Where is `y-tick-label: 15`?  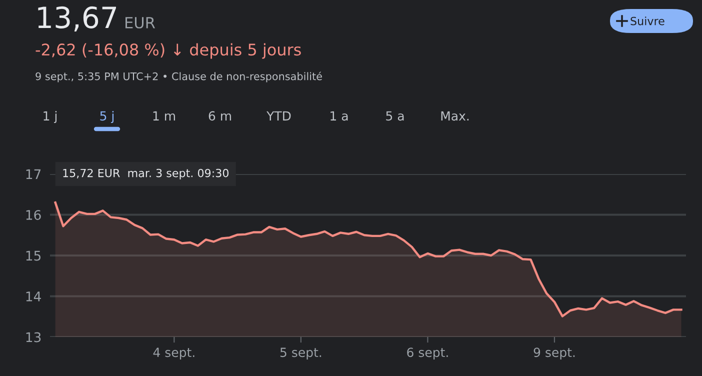
y-tick-label: 15 is located at coordinates (33, 255).